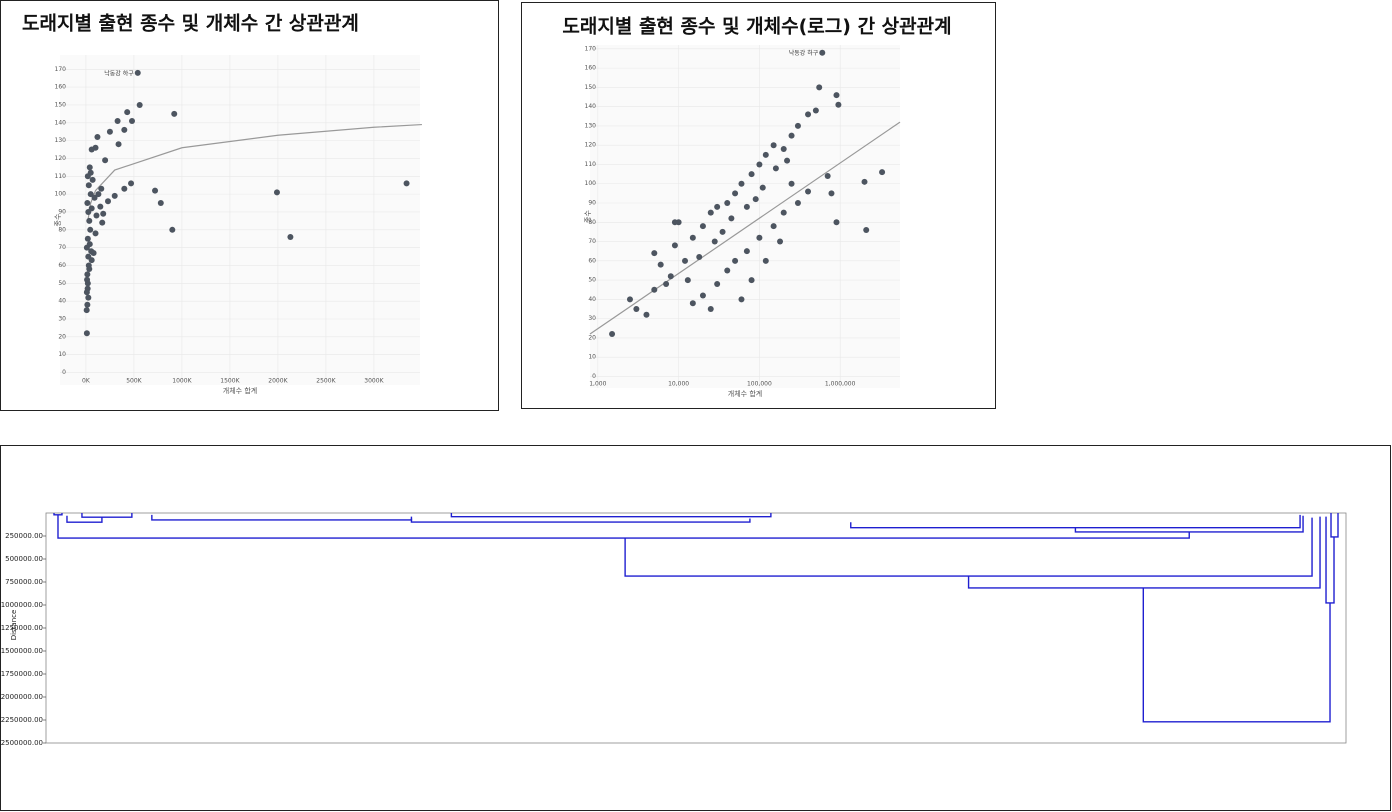 This screenshot has width=1392, height=812. Describe the element at coordinates (22, 743) in the screenshot. I see `y-tick-label: 2500000.00` at that location.